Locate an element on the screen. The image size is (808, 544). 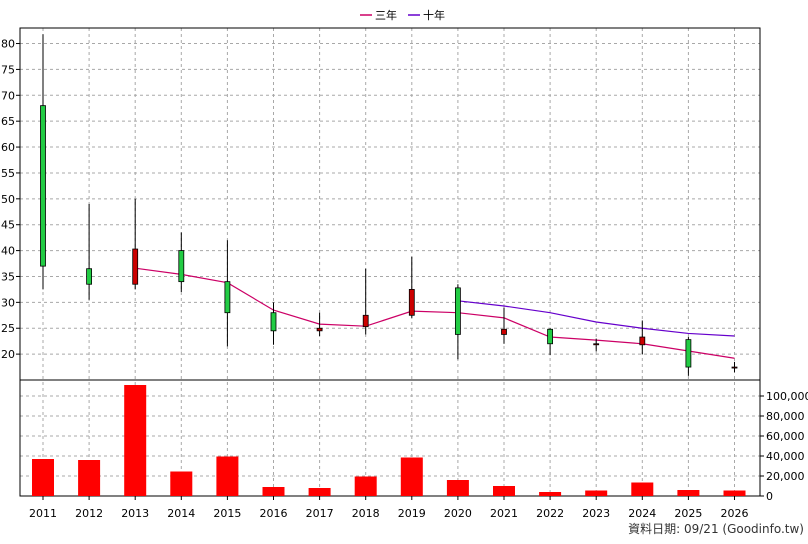
price-tick-label: 65 is located at coordinates (8, 121).